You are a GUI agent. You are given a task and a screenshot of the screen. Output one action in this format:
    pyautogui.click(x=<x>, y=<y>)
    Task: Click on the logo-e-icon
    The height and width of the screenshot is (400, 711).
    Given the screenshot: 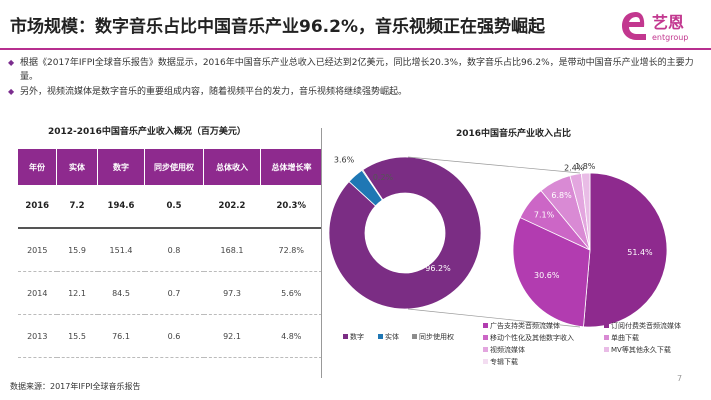 What is the action you would take?
    pyautogui.click(x=634, y=26)
    